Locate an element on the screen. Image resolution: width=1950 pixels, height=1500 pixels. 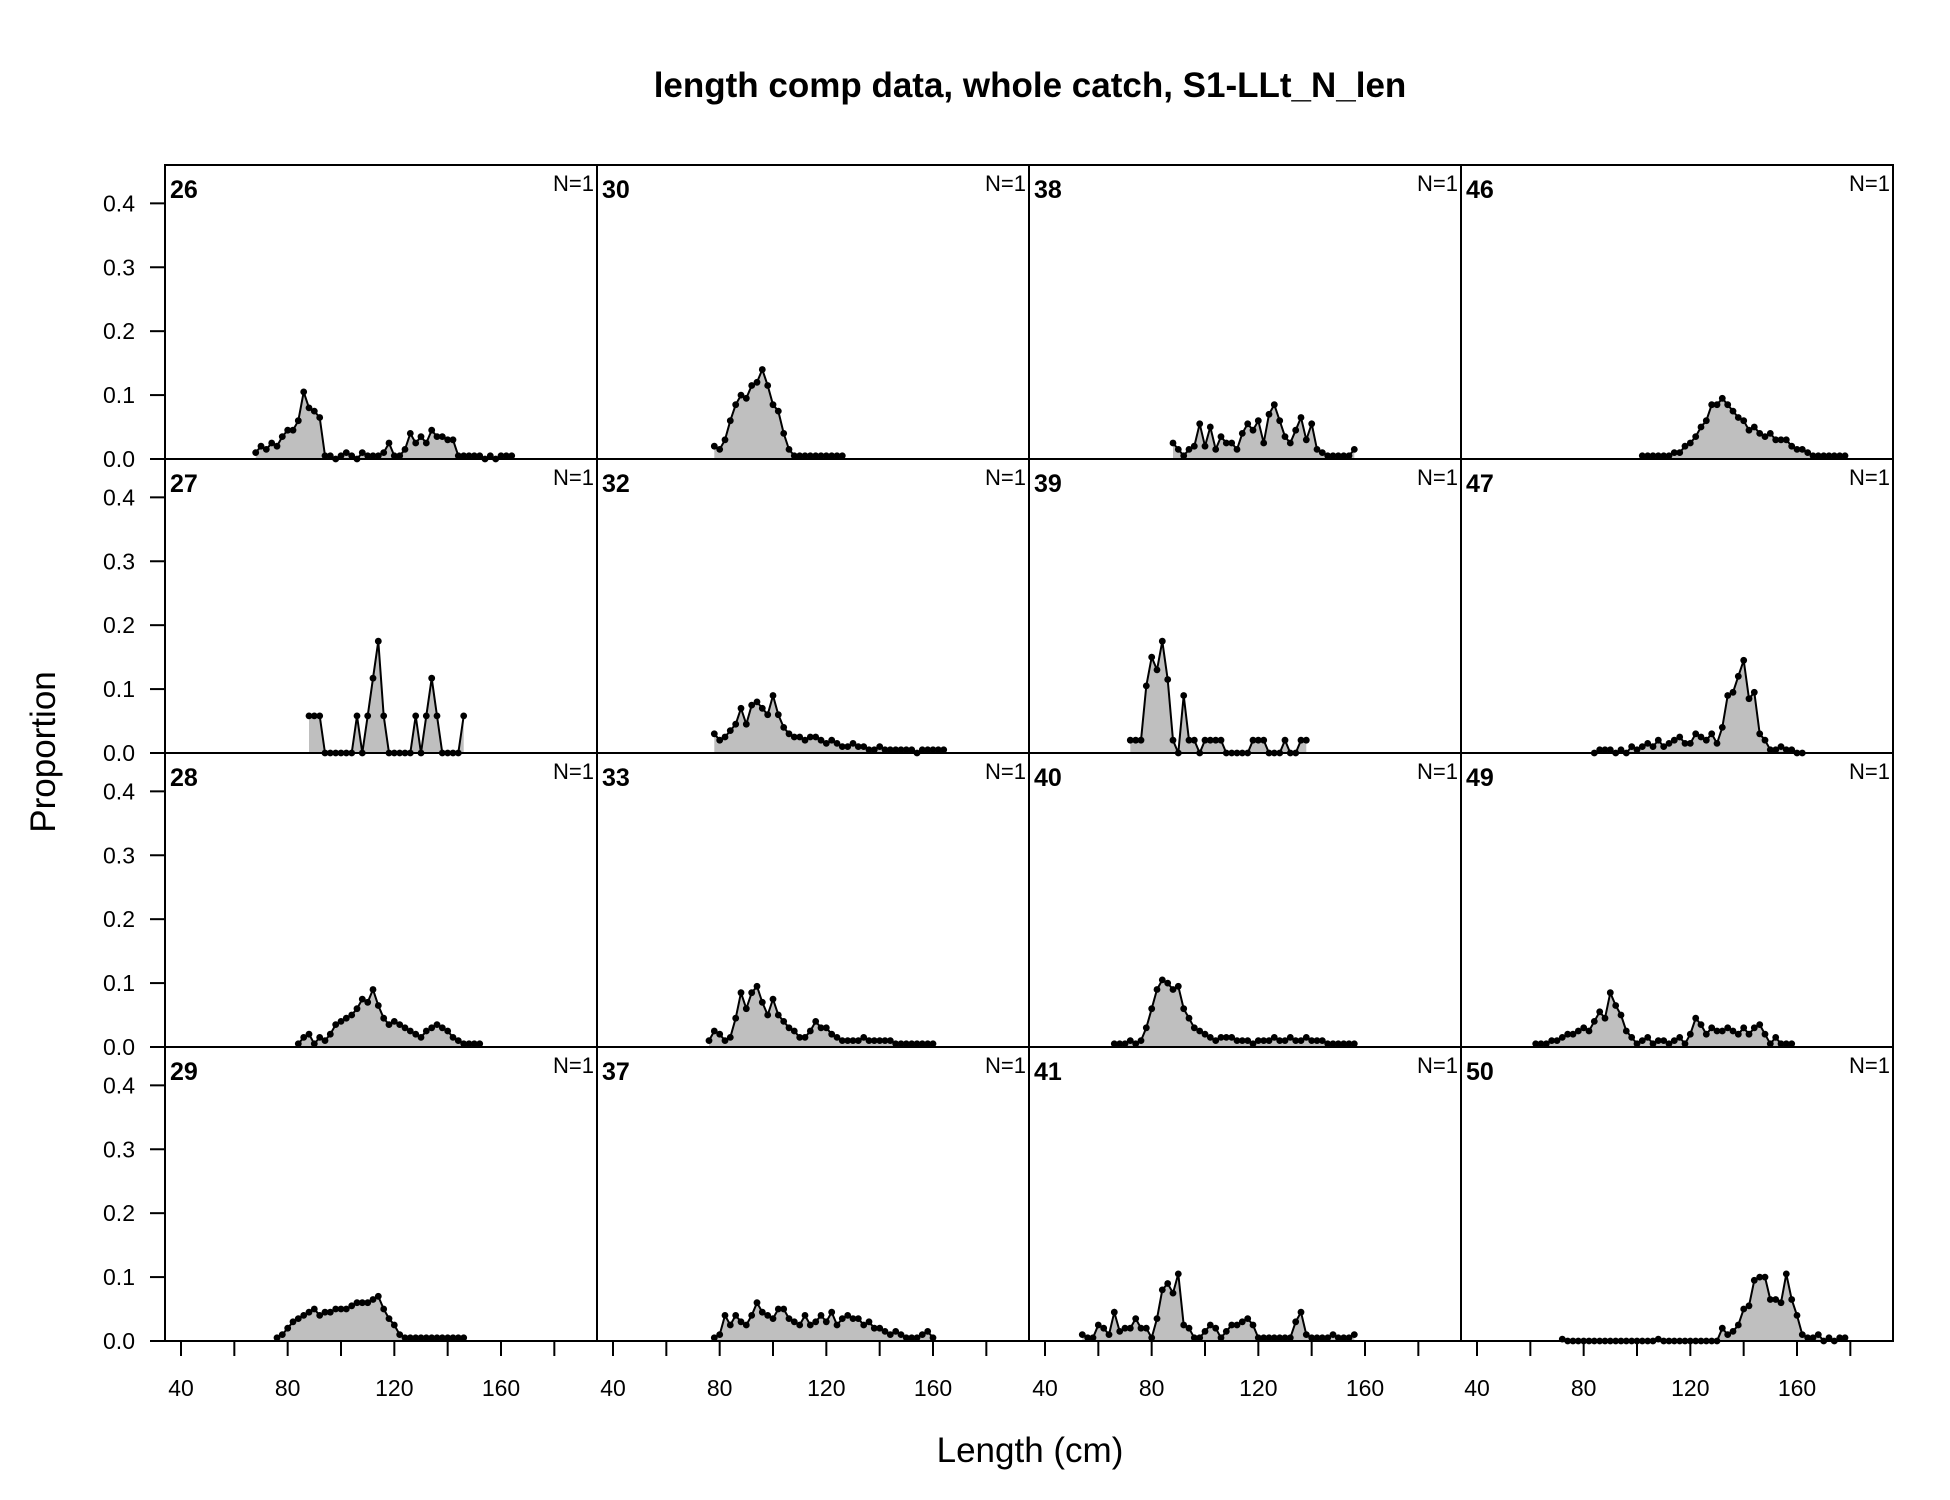
panel-label: 39 is located at coordinates (1048, 484).